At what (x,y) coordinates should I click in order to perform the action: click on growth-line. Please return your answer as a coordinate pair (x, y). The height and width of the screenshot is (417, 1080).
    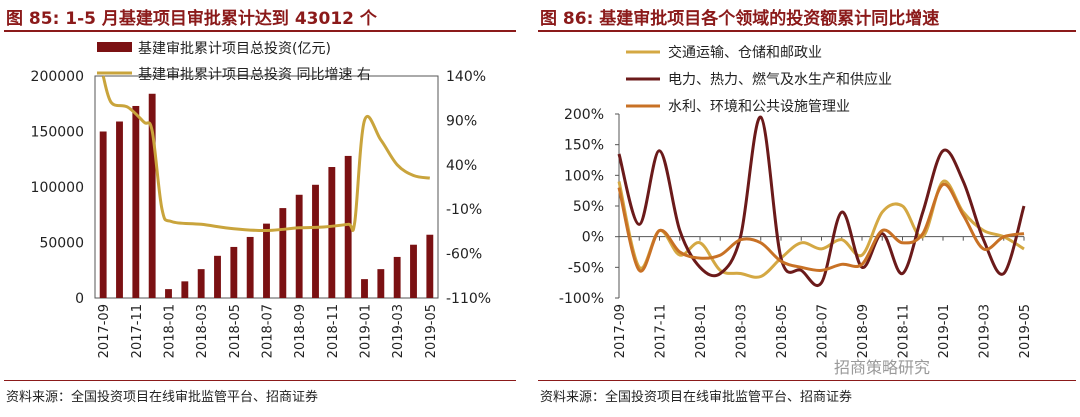
    Looking at the image, I should click on (266, 154).